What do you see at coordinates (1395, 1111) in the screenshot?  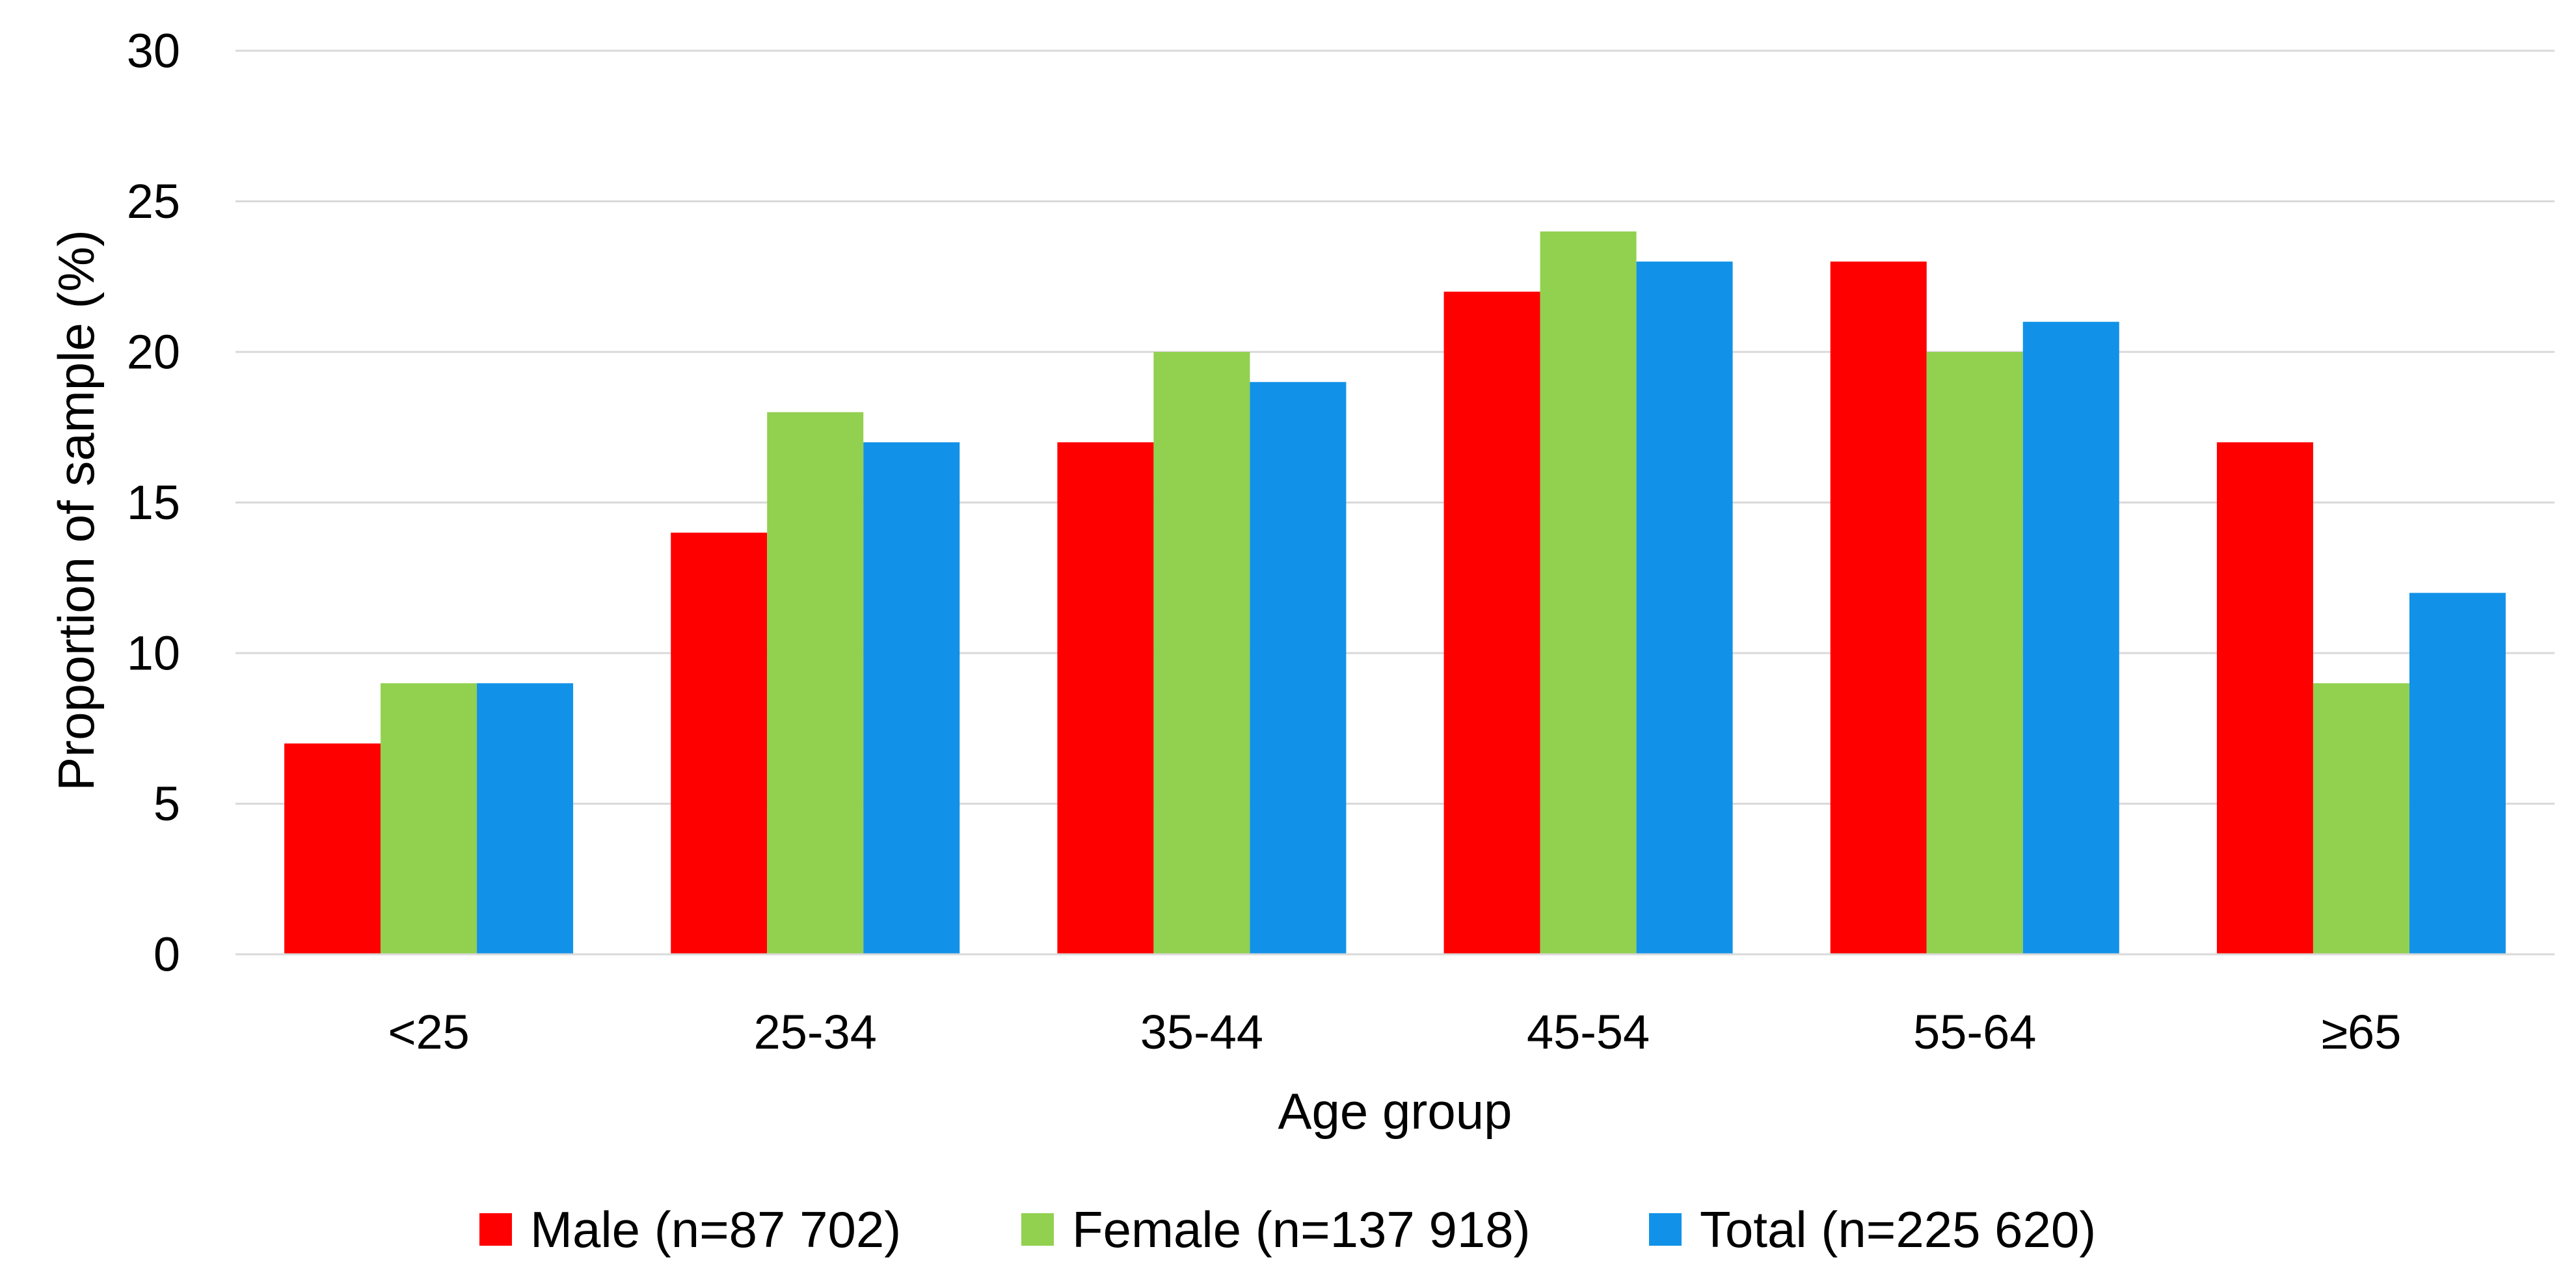 I see `x-axis-title: Age group` at bounding box center [1395, 1111].